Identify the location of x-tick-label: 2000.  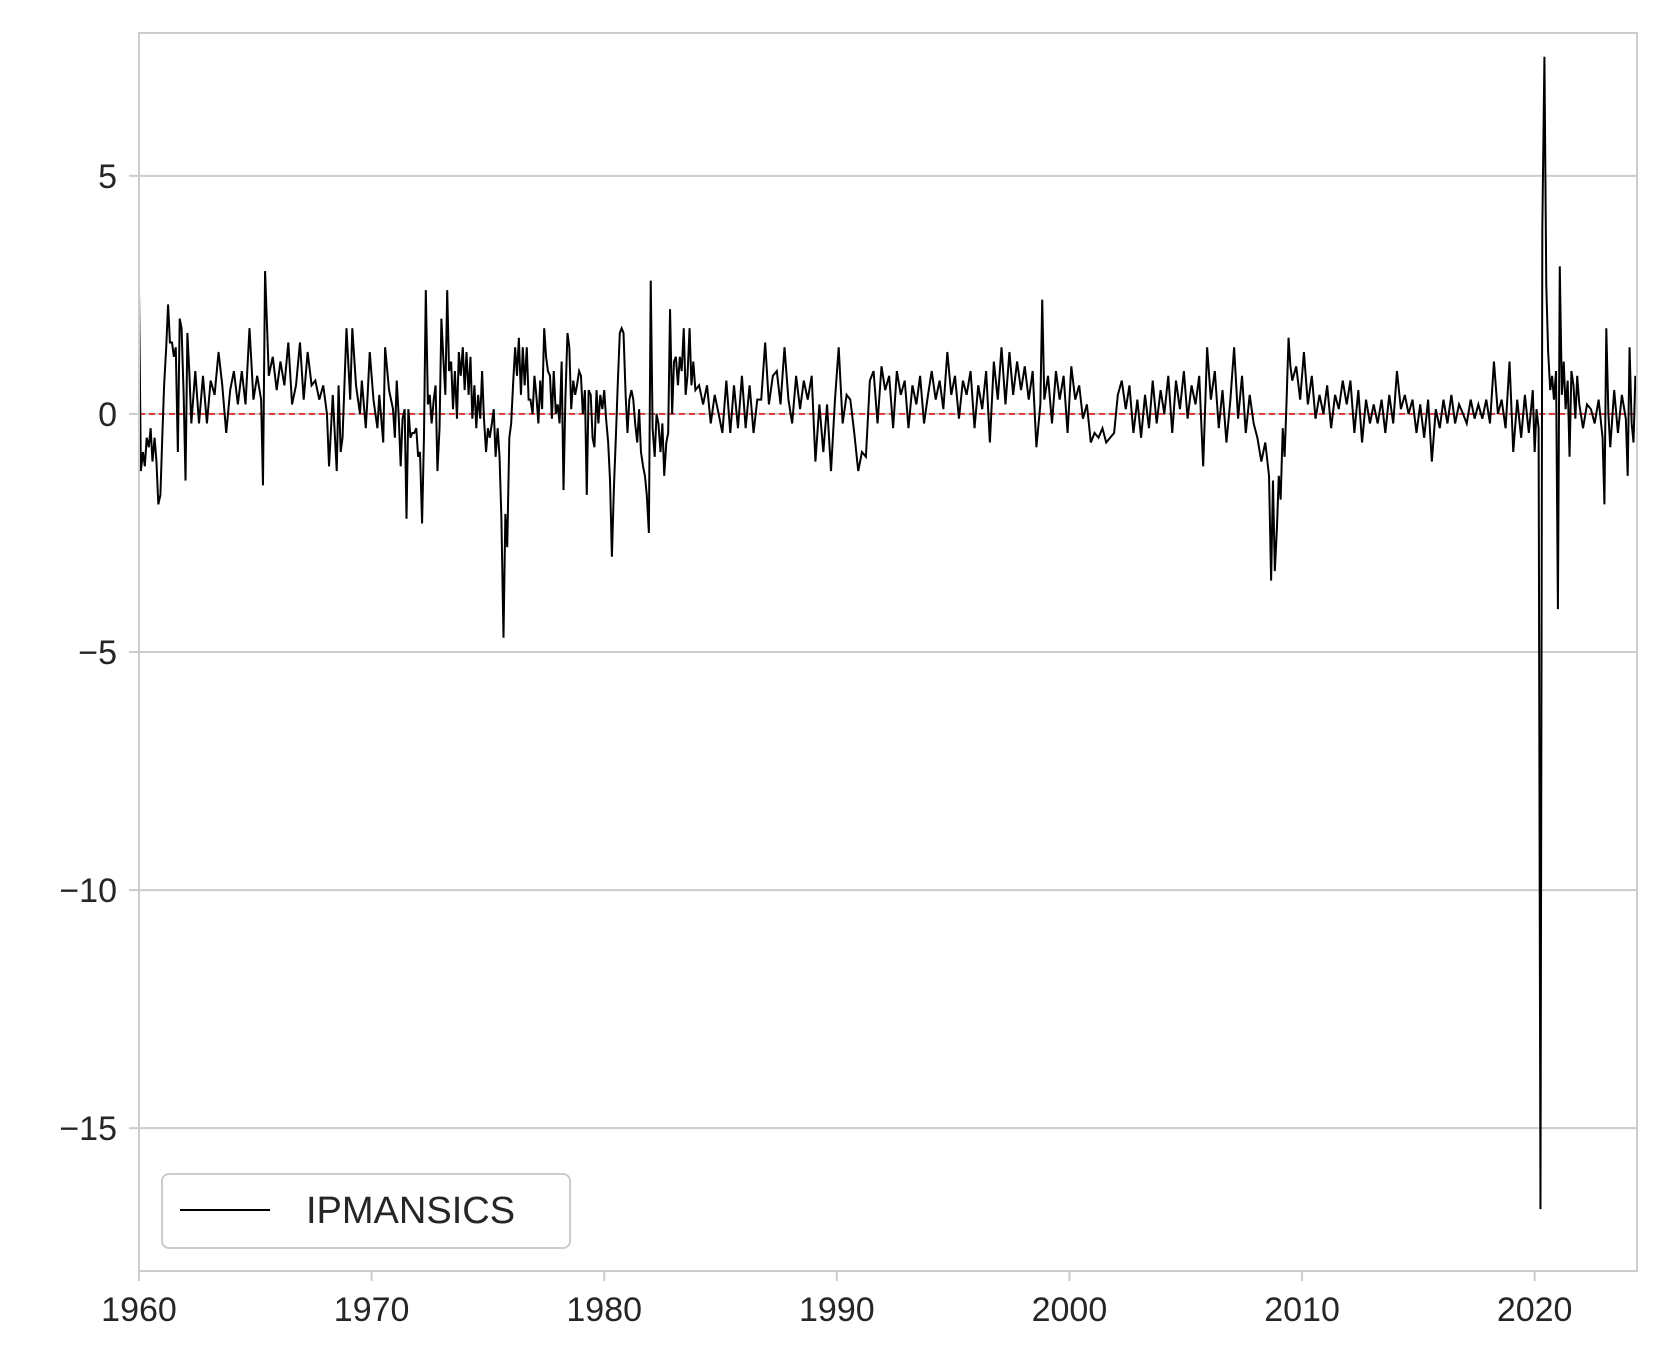
(1070, 1310).